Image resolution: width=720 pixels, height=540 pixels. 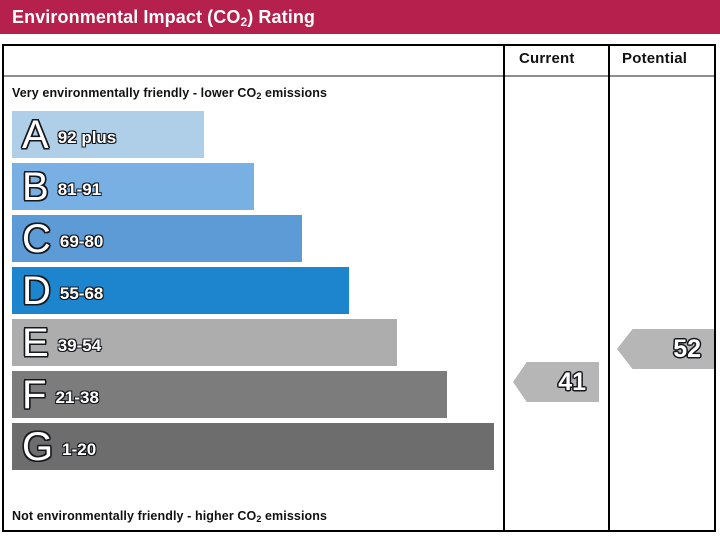 I want to click on band-range: 92 plus, so click(x=87, y=137).